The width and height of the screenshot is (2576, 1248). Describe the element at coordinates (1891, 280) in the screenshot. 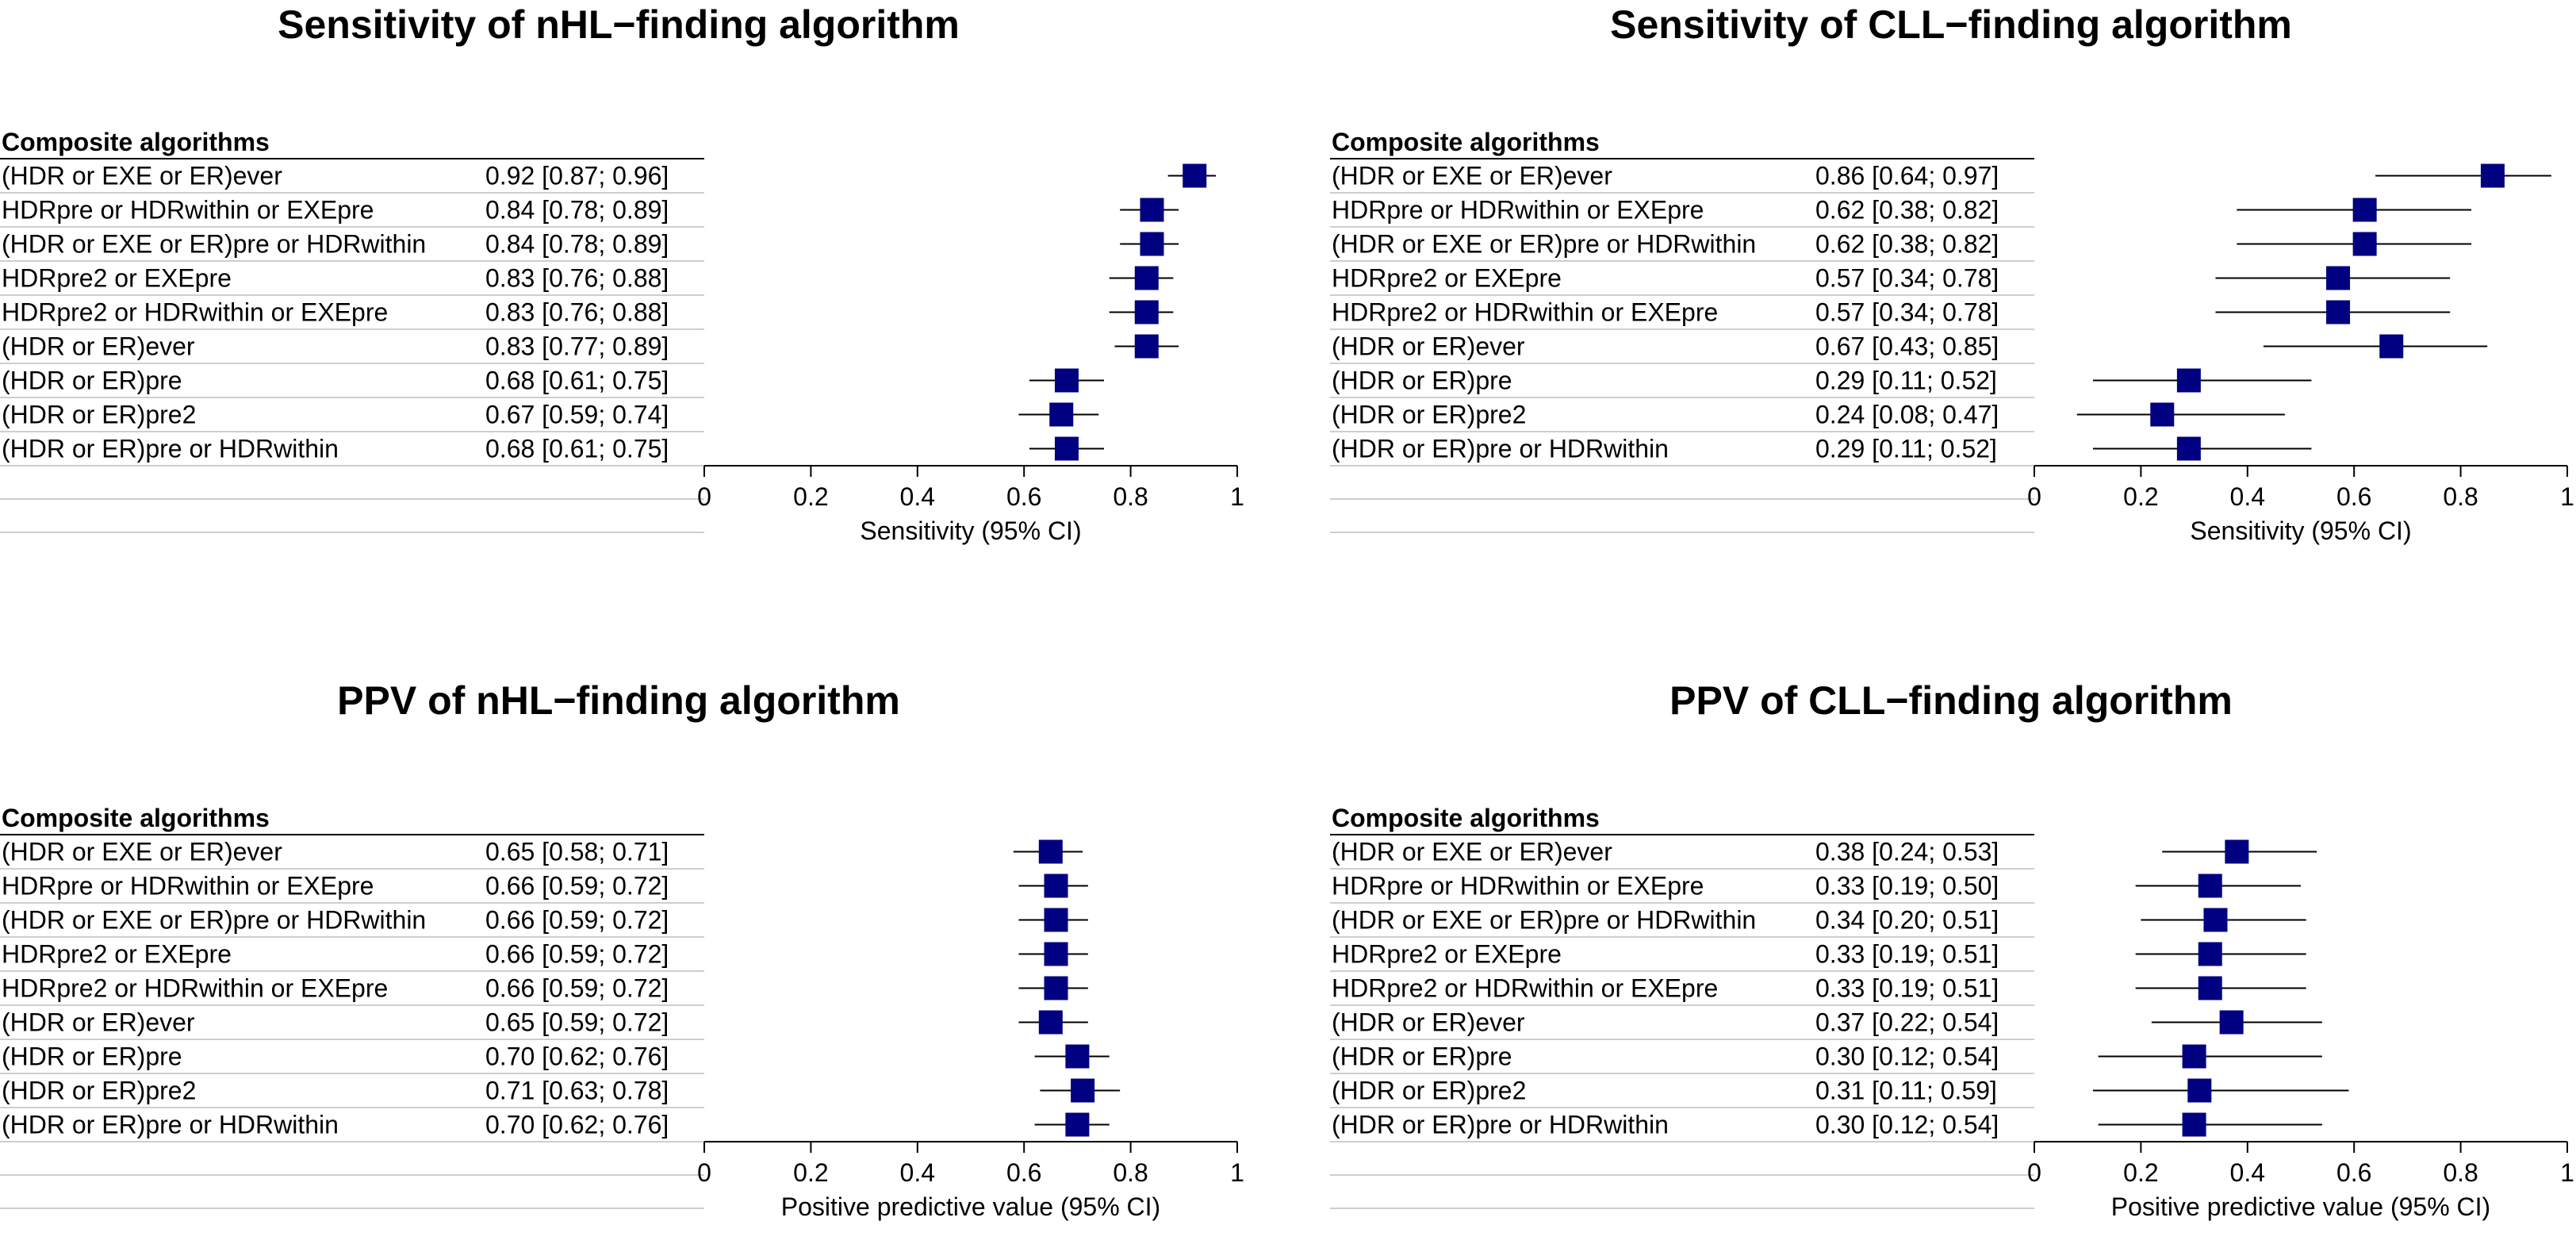

I see `table-row: HDRpre2 or EXEpre 0.57 [0.34; 0.78]` at that location.